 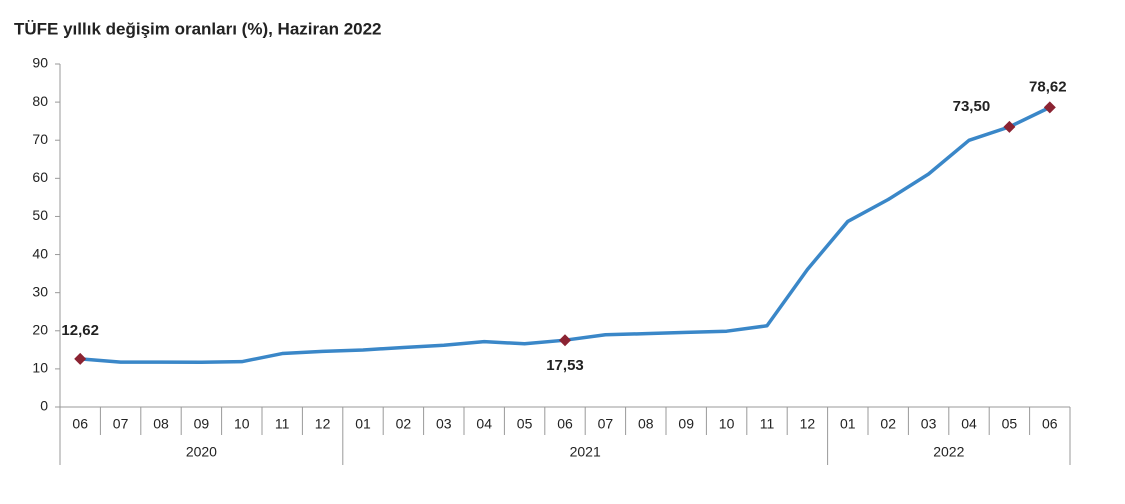 What do you see at coordinates (80, 330) in the screenshot?
I see `data-label: 12,62` at bounding box center [80, 330].